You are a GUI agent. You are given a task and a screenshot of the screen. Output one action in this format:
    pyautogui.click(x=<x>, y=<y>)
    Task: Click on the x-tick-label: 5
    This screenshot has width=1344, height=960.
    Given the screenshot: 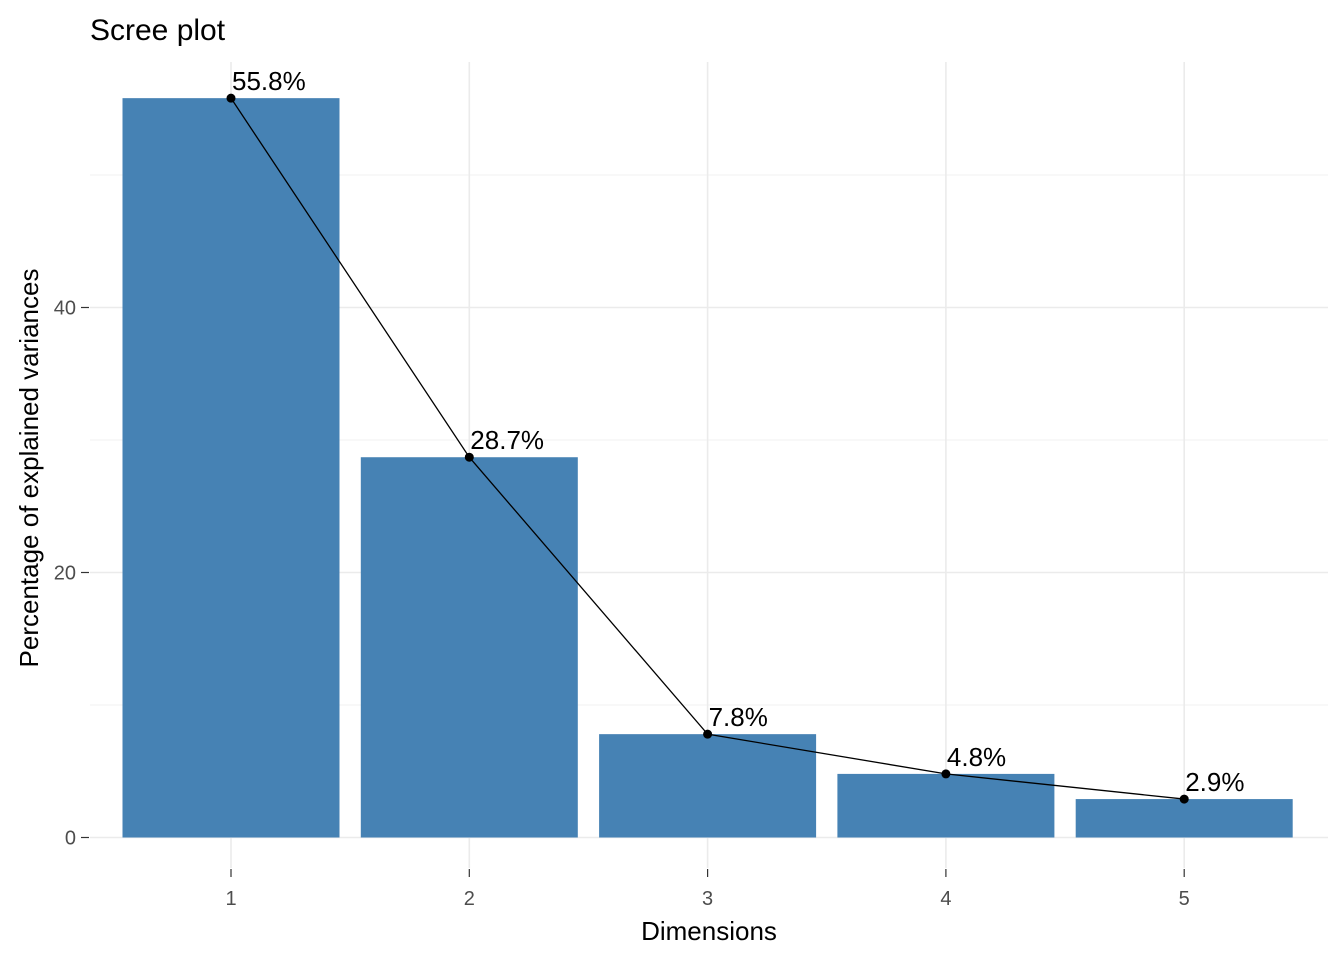 What is the action you would take?
    pyautogui.click(x=1184, y=899)
    